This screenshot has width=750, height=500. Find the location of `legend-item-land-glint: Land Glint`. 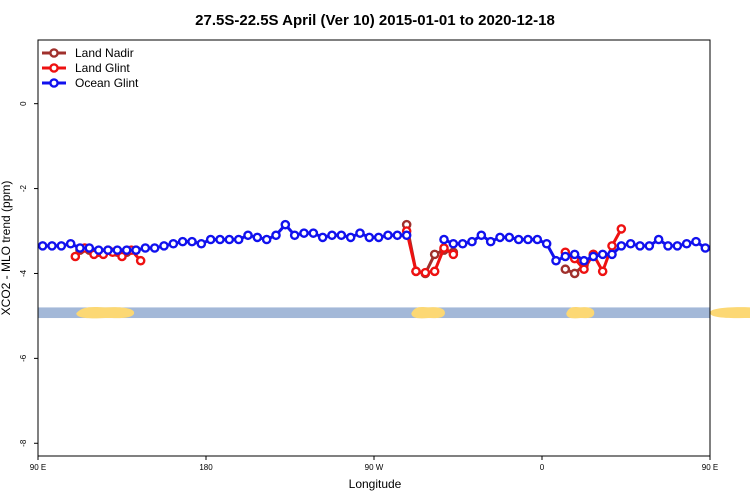

legend-item-land-glint: Land Glint is located at coordinates (86, 68).